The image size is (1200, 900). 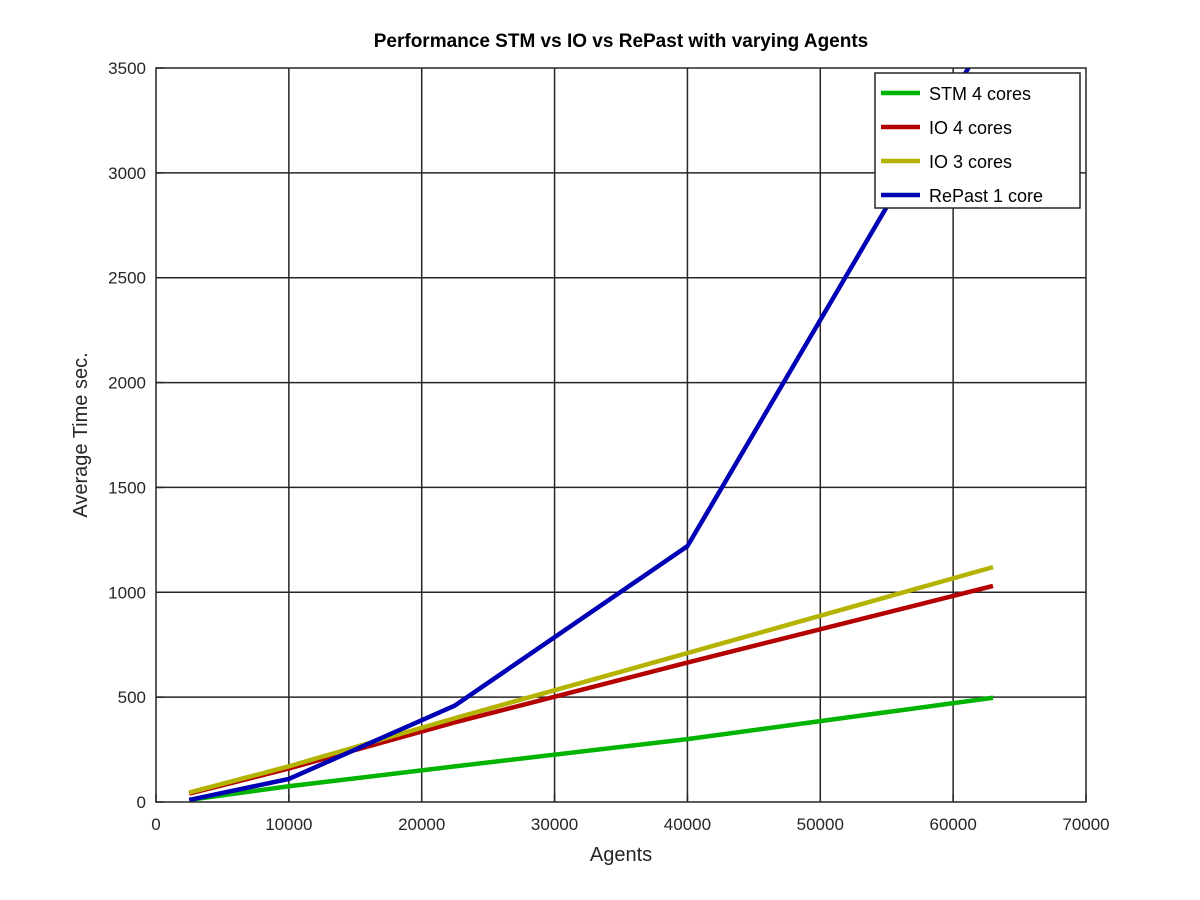 I want to click on x-tick-label: 0, so click(x=155, y=824).